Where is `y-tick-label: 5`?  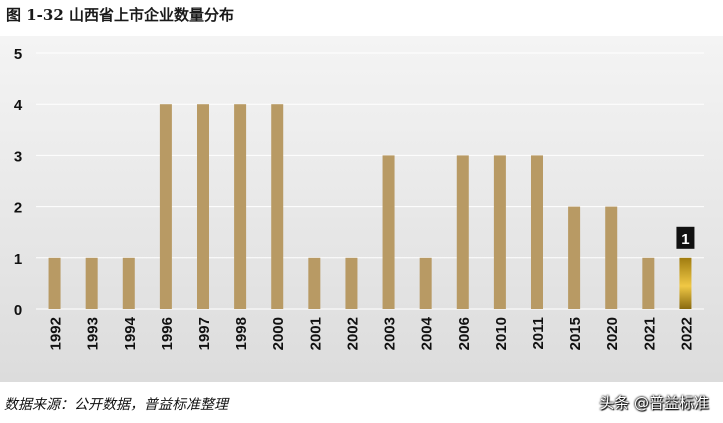 y-tick-label: 5 is located at coordinates (18, 54).